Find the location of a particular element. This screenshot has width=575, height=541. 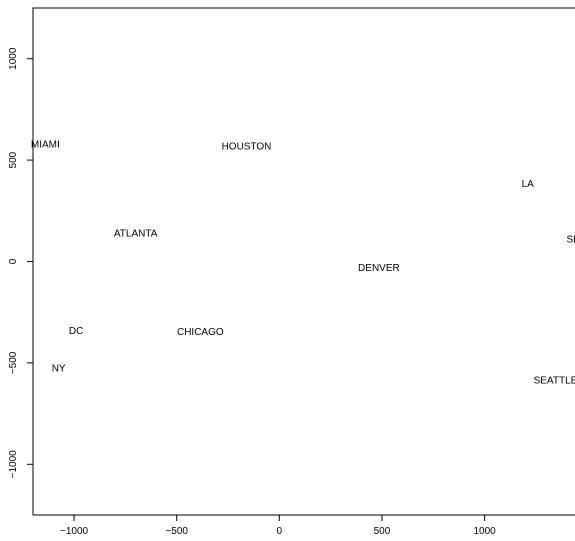

x-tick-label: 1000 is located at coordinates (484, 531).